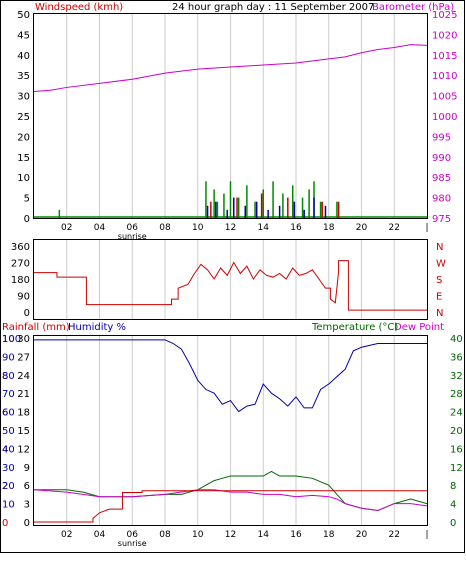  Describe the element at coordinates (23, 431) in the screenshot. I see `secondary-left-tick: 15` at that location.